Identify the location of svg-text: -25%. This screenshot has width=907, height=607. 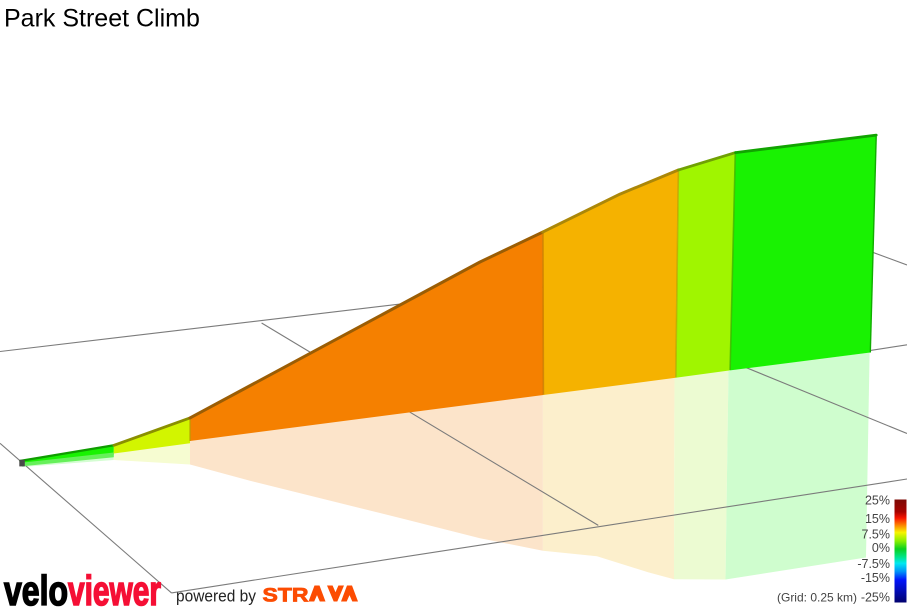
(875, 598).